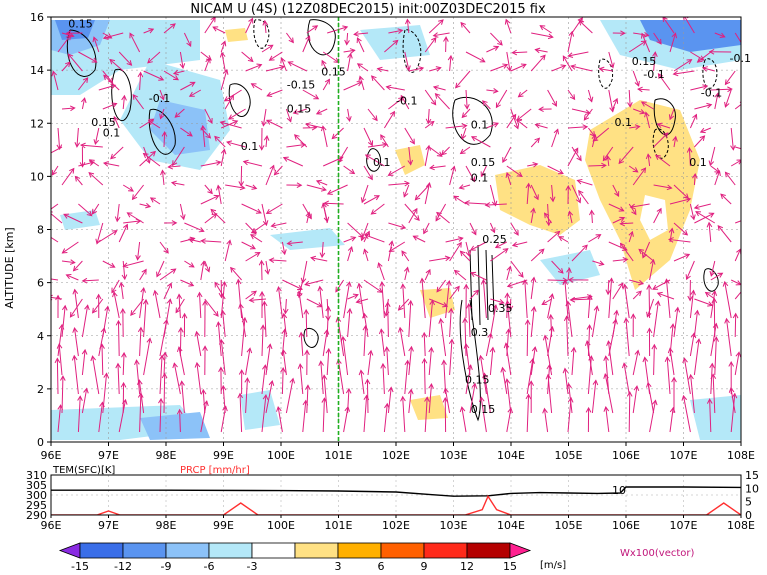 The width and height of the screenshot is (767, 575). Describe the element at coordinates (741, 525) in the screenshot. I see `surface-x-tick-label: 108E` at that location.